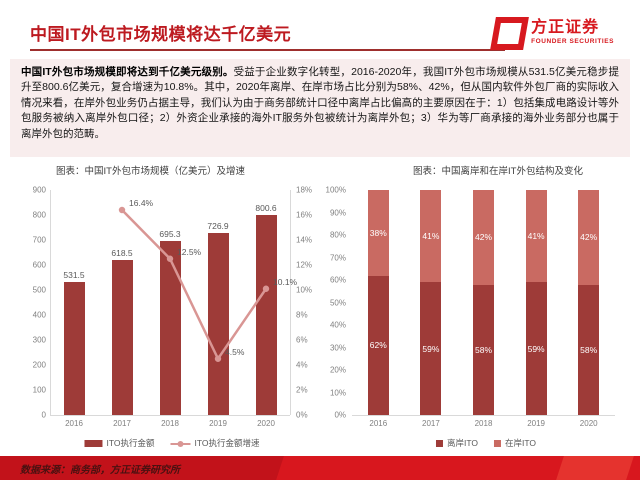  I want to click on right-chart-y-tick-label: 60%, so click(337, 280).